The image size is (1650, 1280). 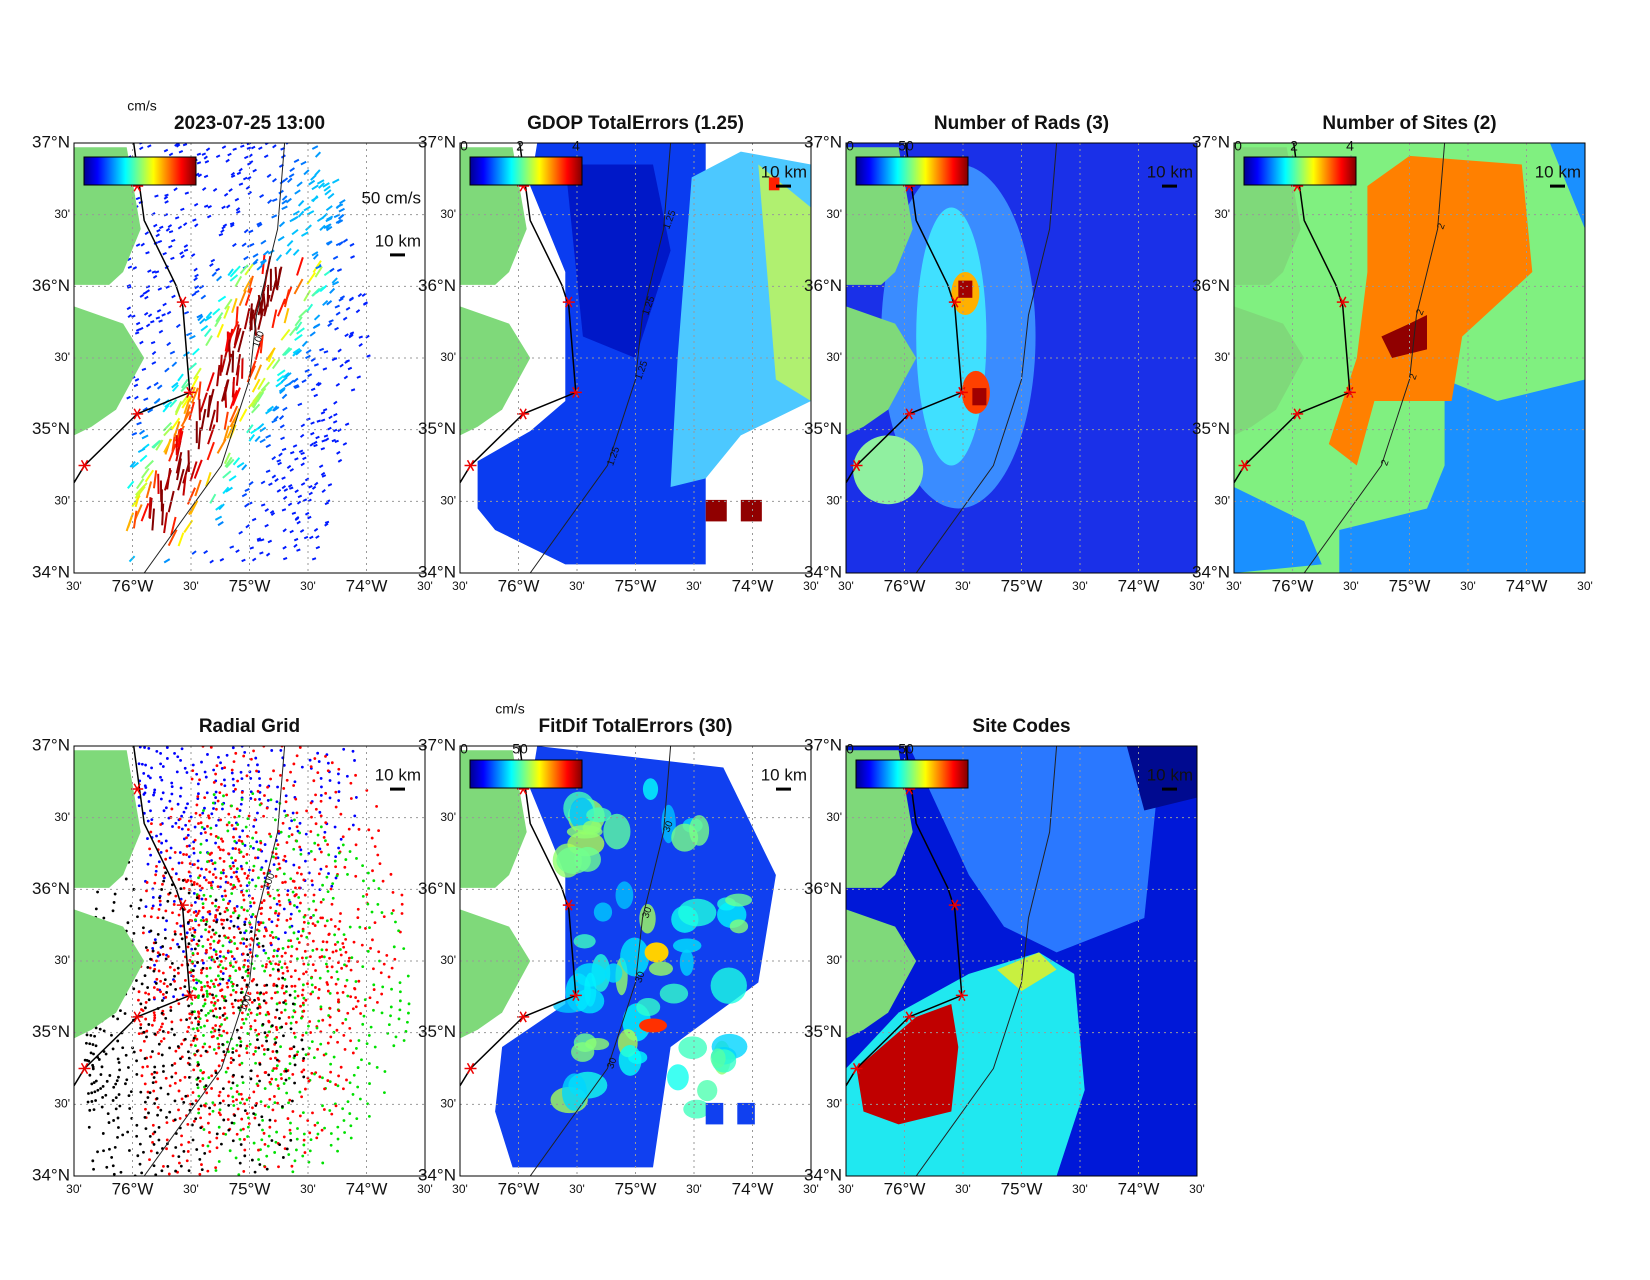 What do you see at coordinates (1351, 586) in the screenshot?
I see `lon-label: 30'` at bounding box center [1351, 586].